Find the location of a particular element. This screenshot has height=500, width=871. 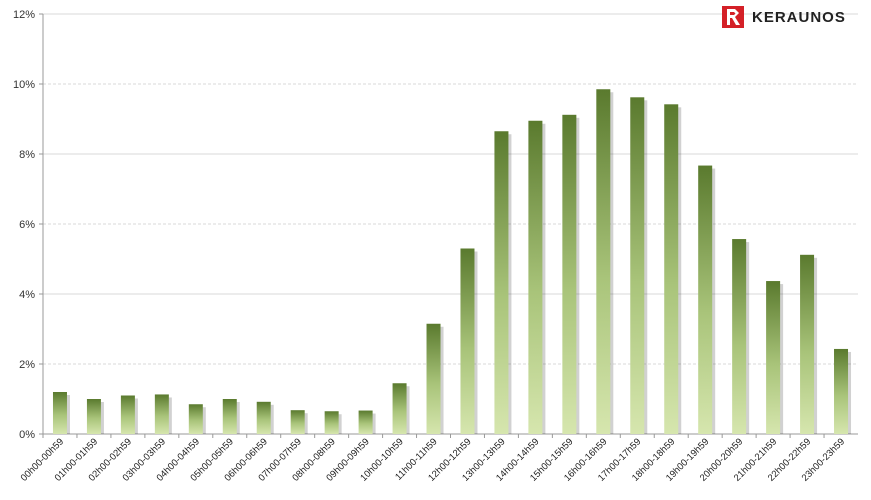

y-tick-labels: 0% 2% 4% 6% 8% 10% 12% is located at coordinates (24, 225).